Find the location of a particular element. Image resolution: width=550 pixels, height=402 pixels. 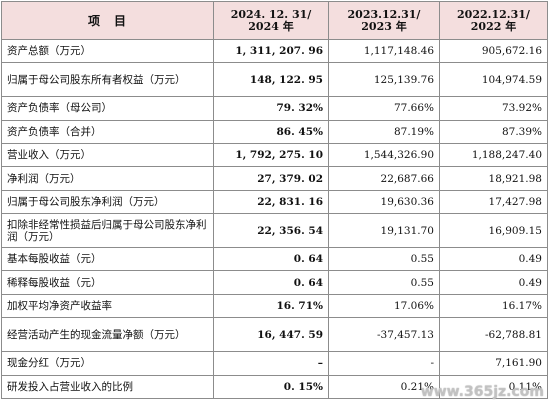

value-2023: 87.19% is located at coordinates (384, 132).